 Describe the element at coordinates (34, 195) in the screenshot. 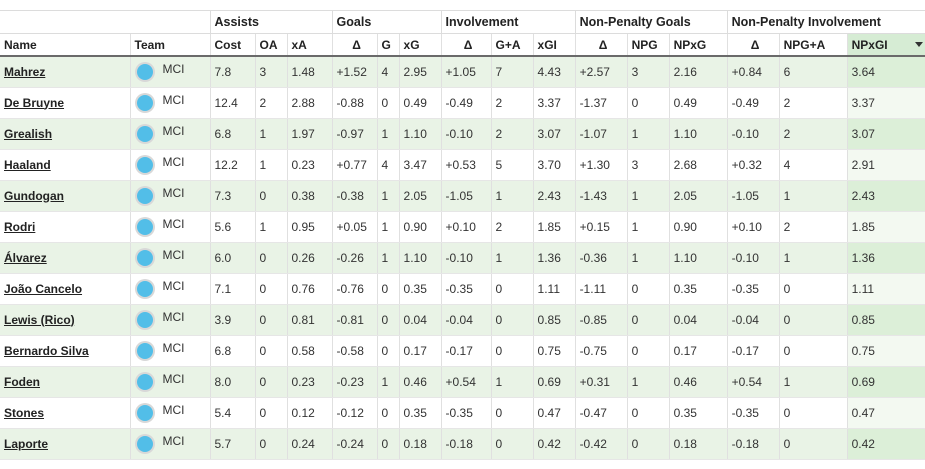

I see `player-name-link: Gundogan` at that location.